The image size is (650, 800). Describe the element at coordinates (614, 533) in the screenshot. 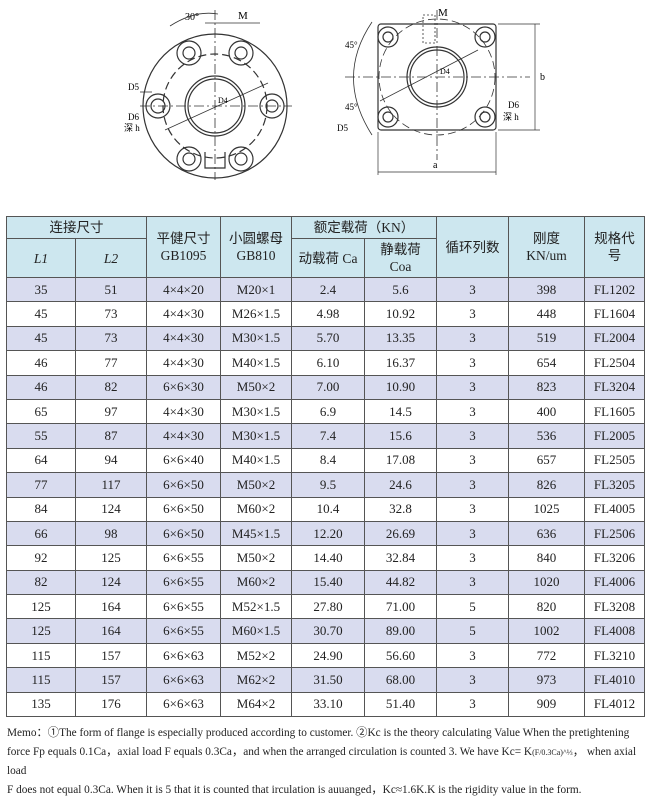

I see `cell-model: FL2506` at that location.